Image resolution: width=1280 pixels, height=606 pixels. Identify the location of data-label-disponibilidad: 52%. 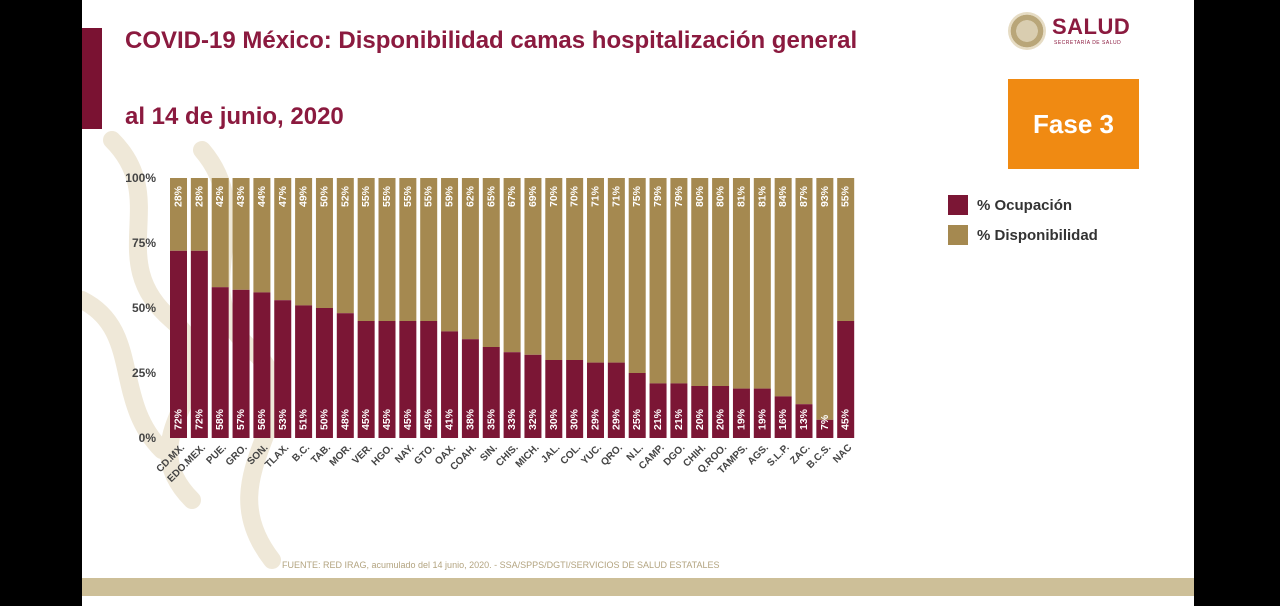
(345, 196).